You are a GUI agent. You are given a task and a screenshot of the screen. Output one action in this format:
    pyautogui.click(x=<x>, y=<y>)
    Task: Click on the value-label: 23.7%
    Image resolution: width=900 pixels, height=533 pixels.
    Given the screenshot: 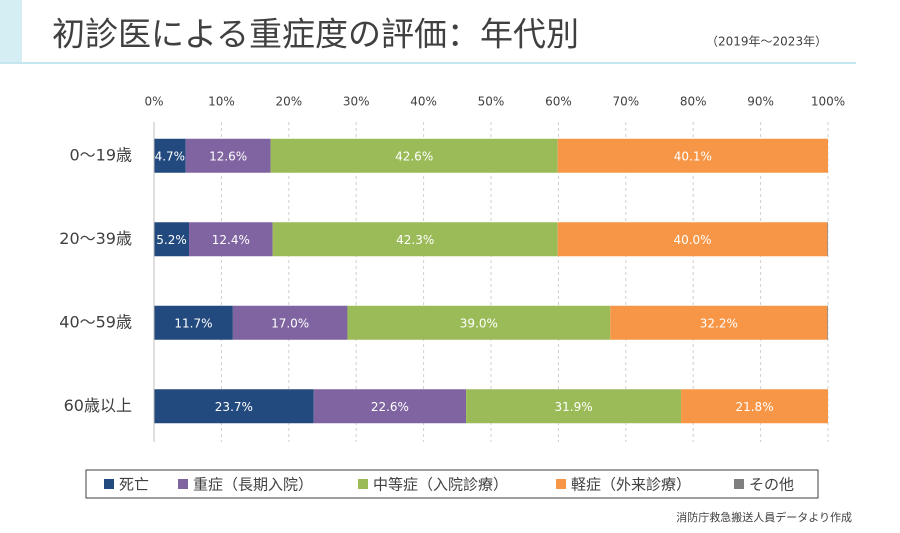 What is the action you would take?
    pyautogui.click(x=234, y=407)
    